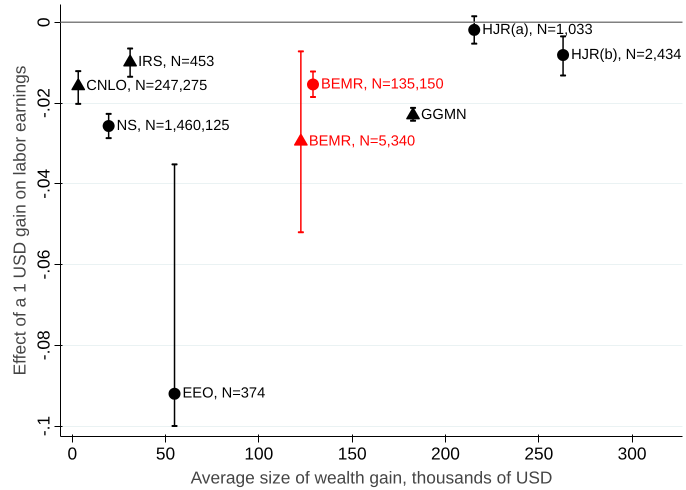 The width and height of the screenshot is (686, 490). What do you see at coordinates (72, 454) in the screenshot?
I see `x-tick-label: 0` at bounding box center [72, 454].